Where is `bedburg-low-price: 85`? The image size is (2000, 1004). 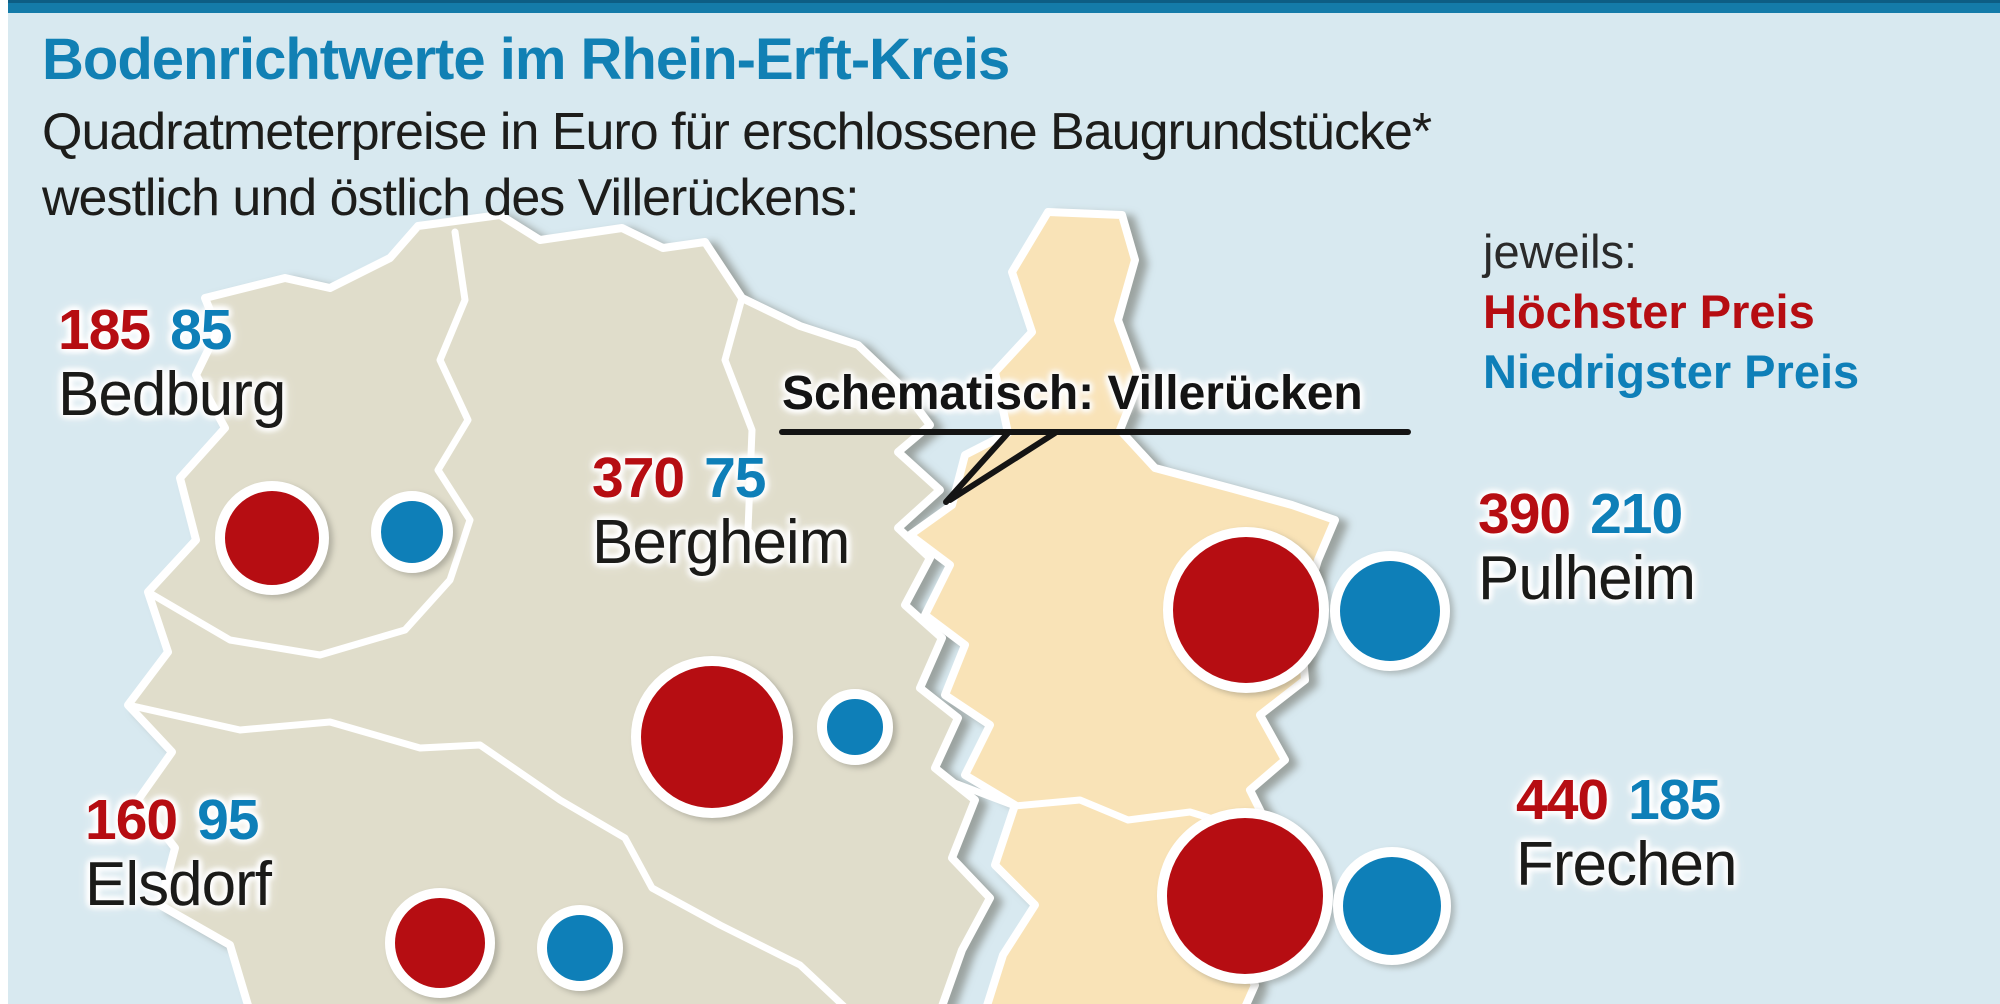
bedburg-low-price: 85 is located at coordinates (201, 330).